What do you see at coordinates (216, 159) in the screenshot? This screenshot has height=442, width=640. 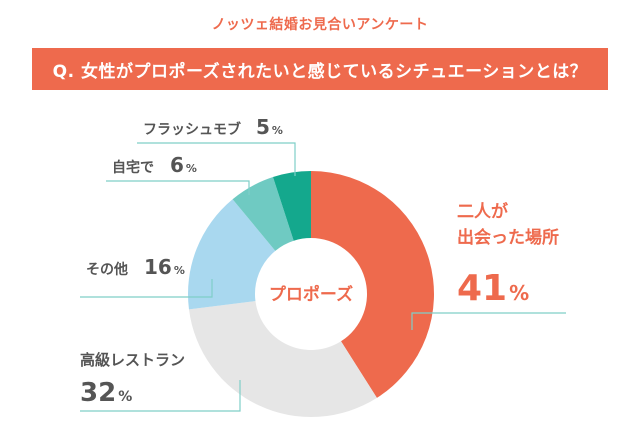 I see `leader-flashmob` at bounding box center [216, 159].